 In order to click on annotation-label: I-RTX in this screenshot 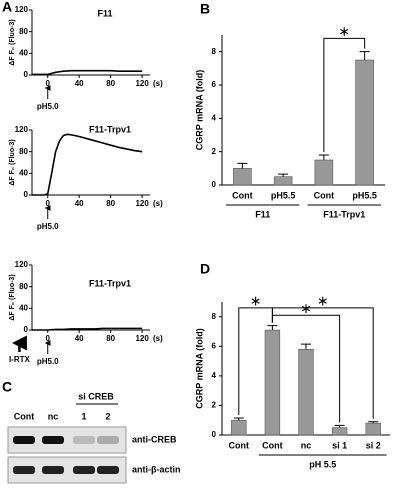, I will do `click(20, 359)`.